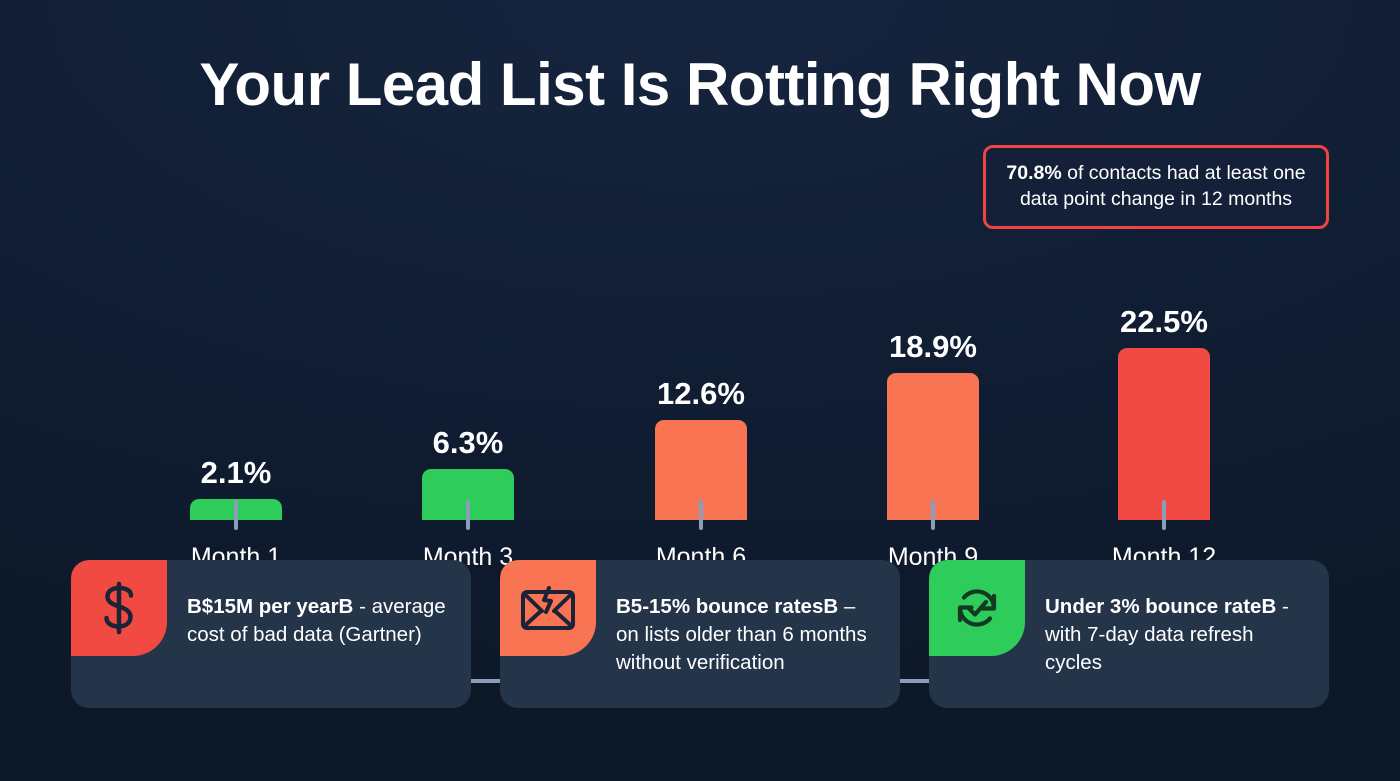  I want to click on stat-card-strong: B5-15% bounce ratesB, so click(727, 606).